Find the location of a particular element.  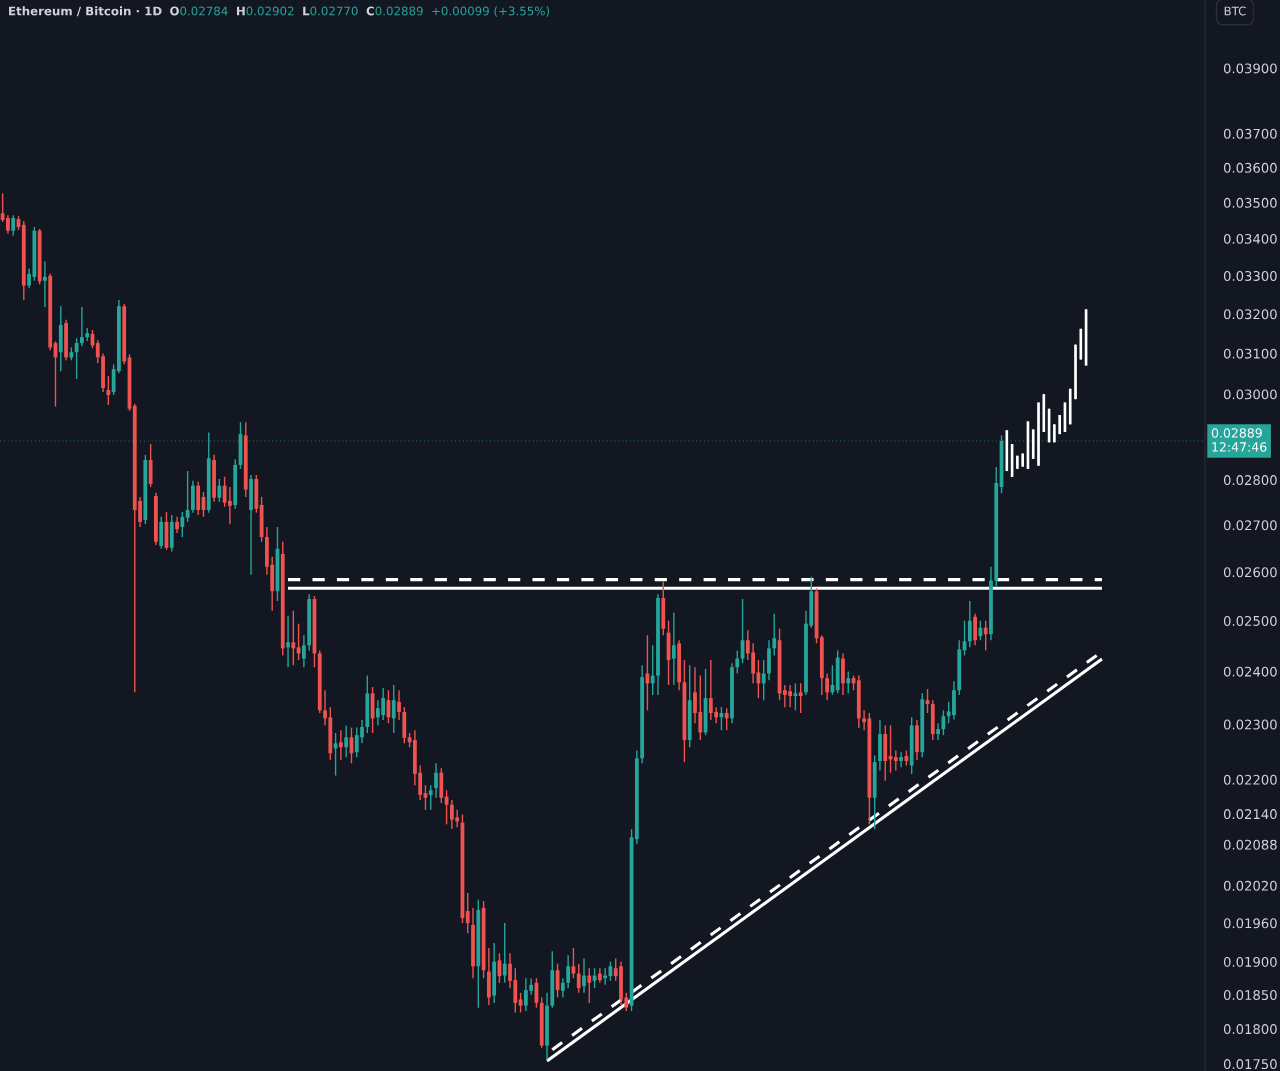

y-tick-label: 0.02300 is located at coordinates (1250, 724).